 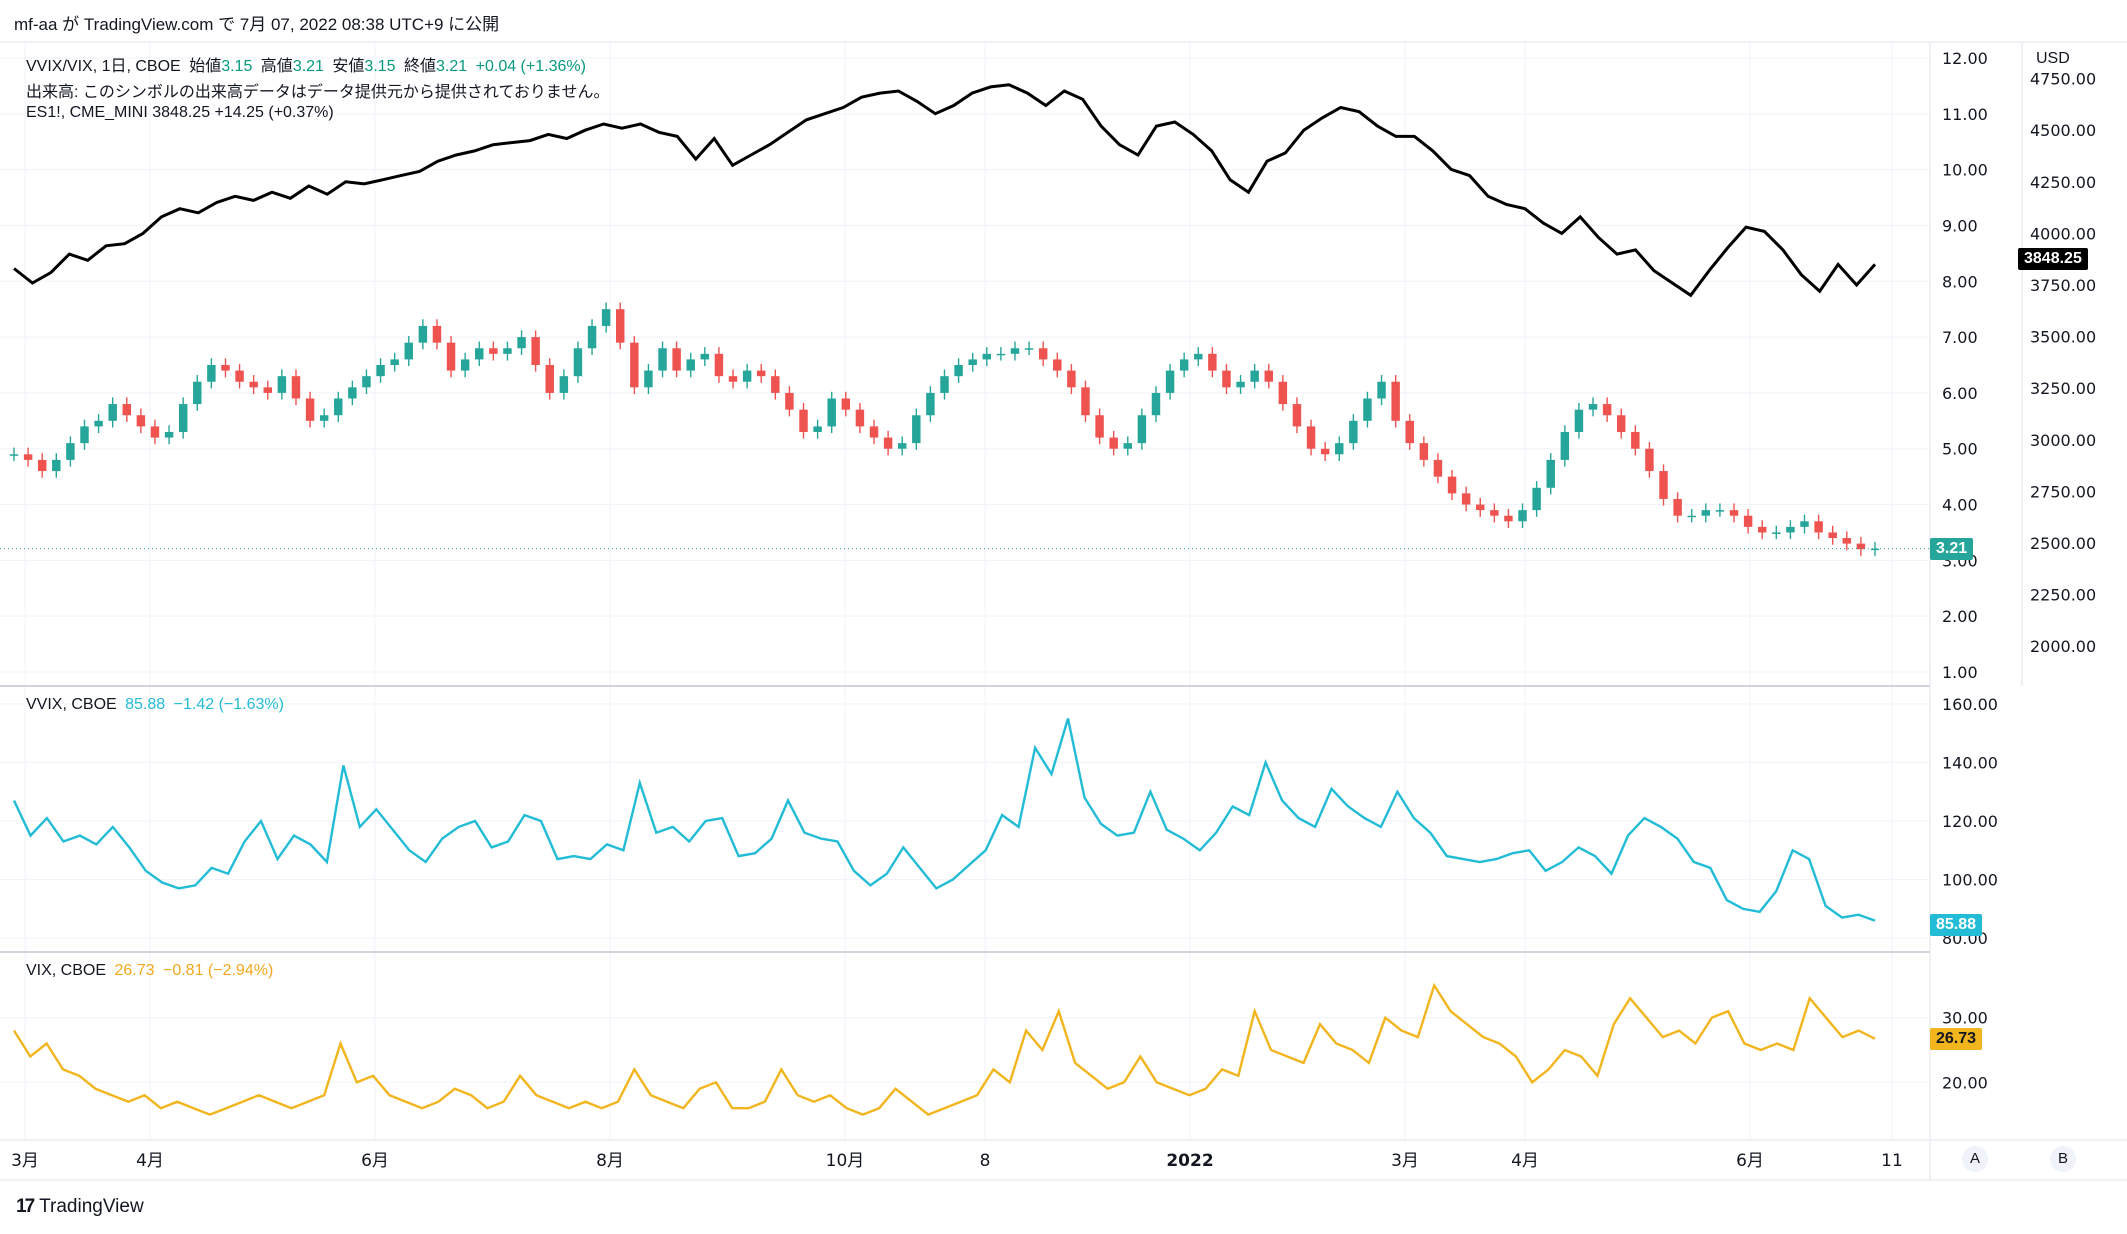 What do you see at coordinates (380, 66) in the screenshot?
I see `low-value: 3.15` at bounding box center [380, 66].